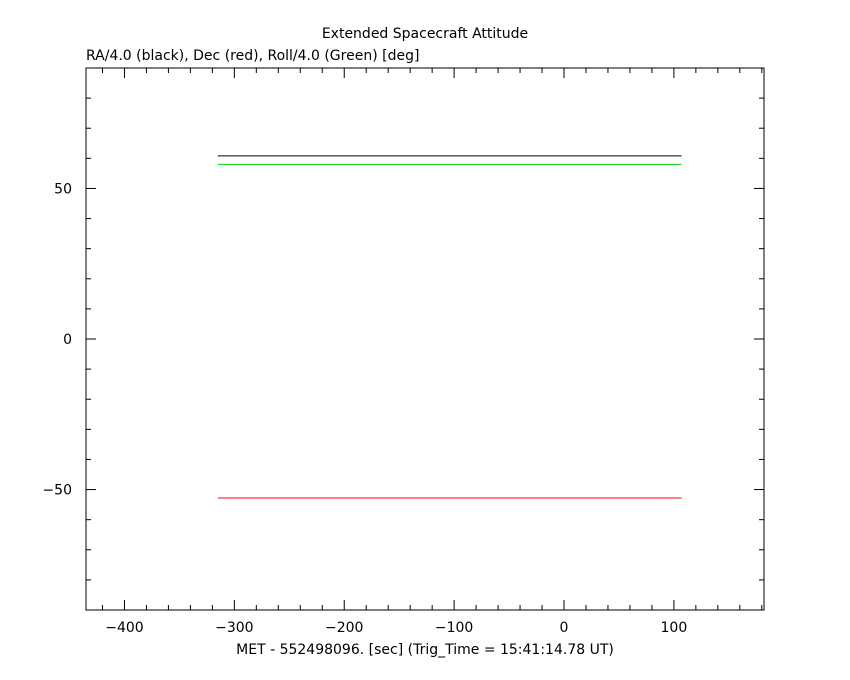 The height and width of the screenshot is (680, 850). What do you see at coordinates (425, 34) in the screenshot?
I see `chart-title: Extended Spacecraft Attitude` at bounding box center [425, 34].